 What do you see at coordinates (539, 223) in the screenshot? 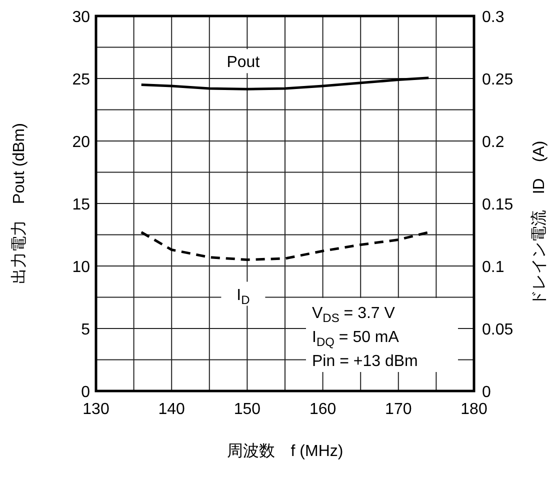
I see `y2-axis-title: ドレイン電流 ID (A)` at bounding box center [539, 223].